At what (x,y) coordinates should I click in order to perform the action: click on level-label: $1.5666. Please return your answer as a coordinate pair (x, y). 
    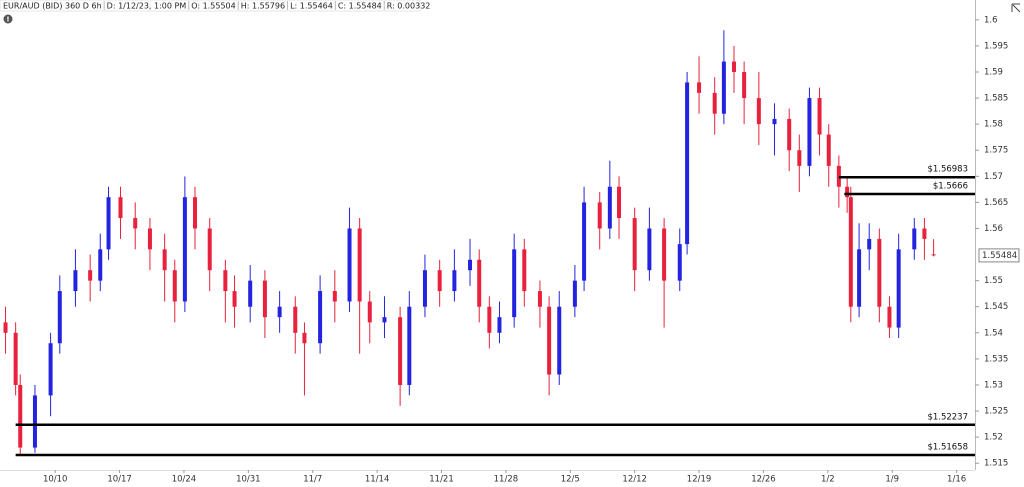
    Looking at the image, I should click on (950, 187).